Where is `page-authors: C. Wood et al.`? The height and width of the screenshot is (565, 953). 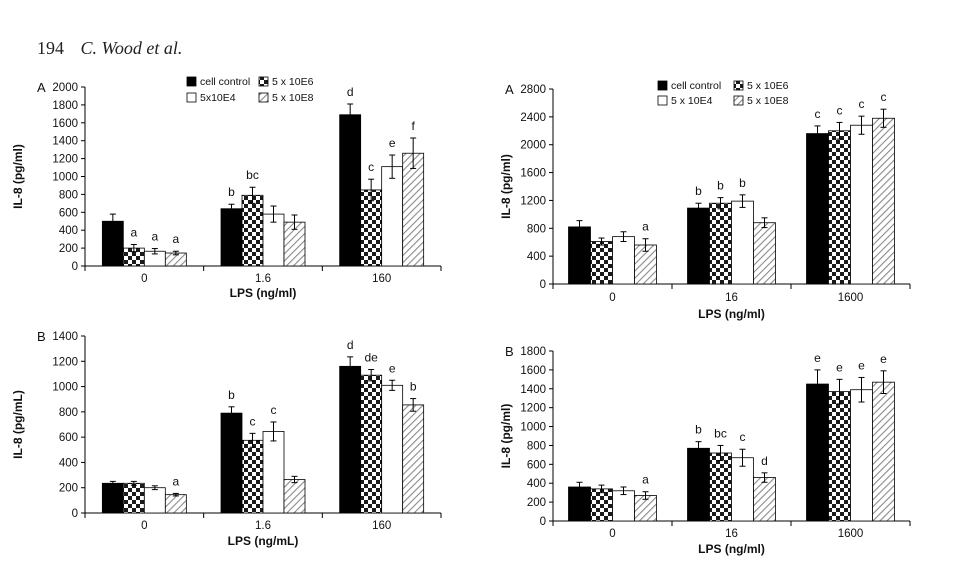
page-authors: C. Wood et al. is located at coordinates (131, 48).